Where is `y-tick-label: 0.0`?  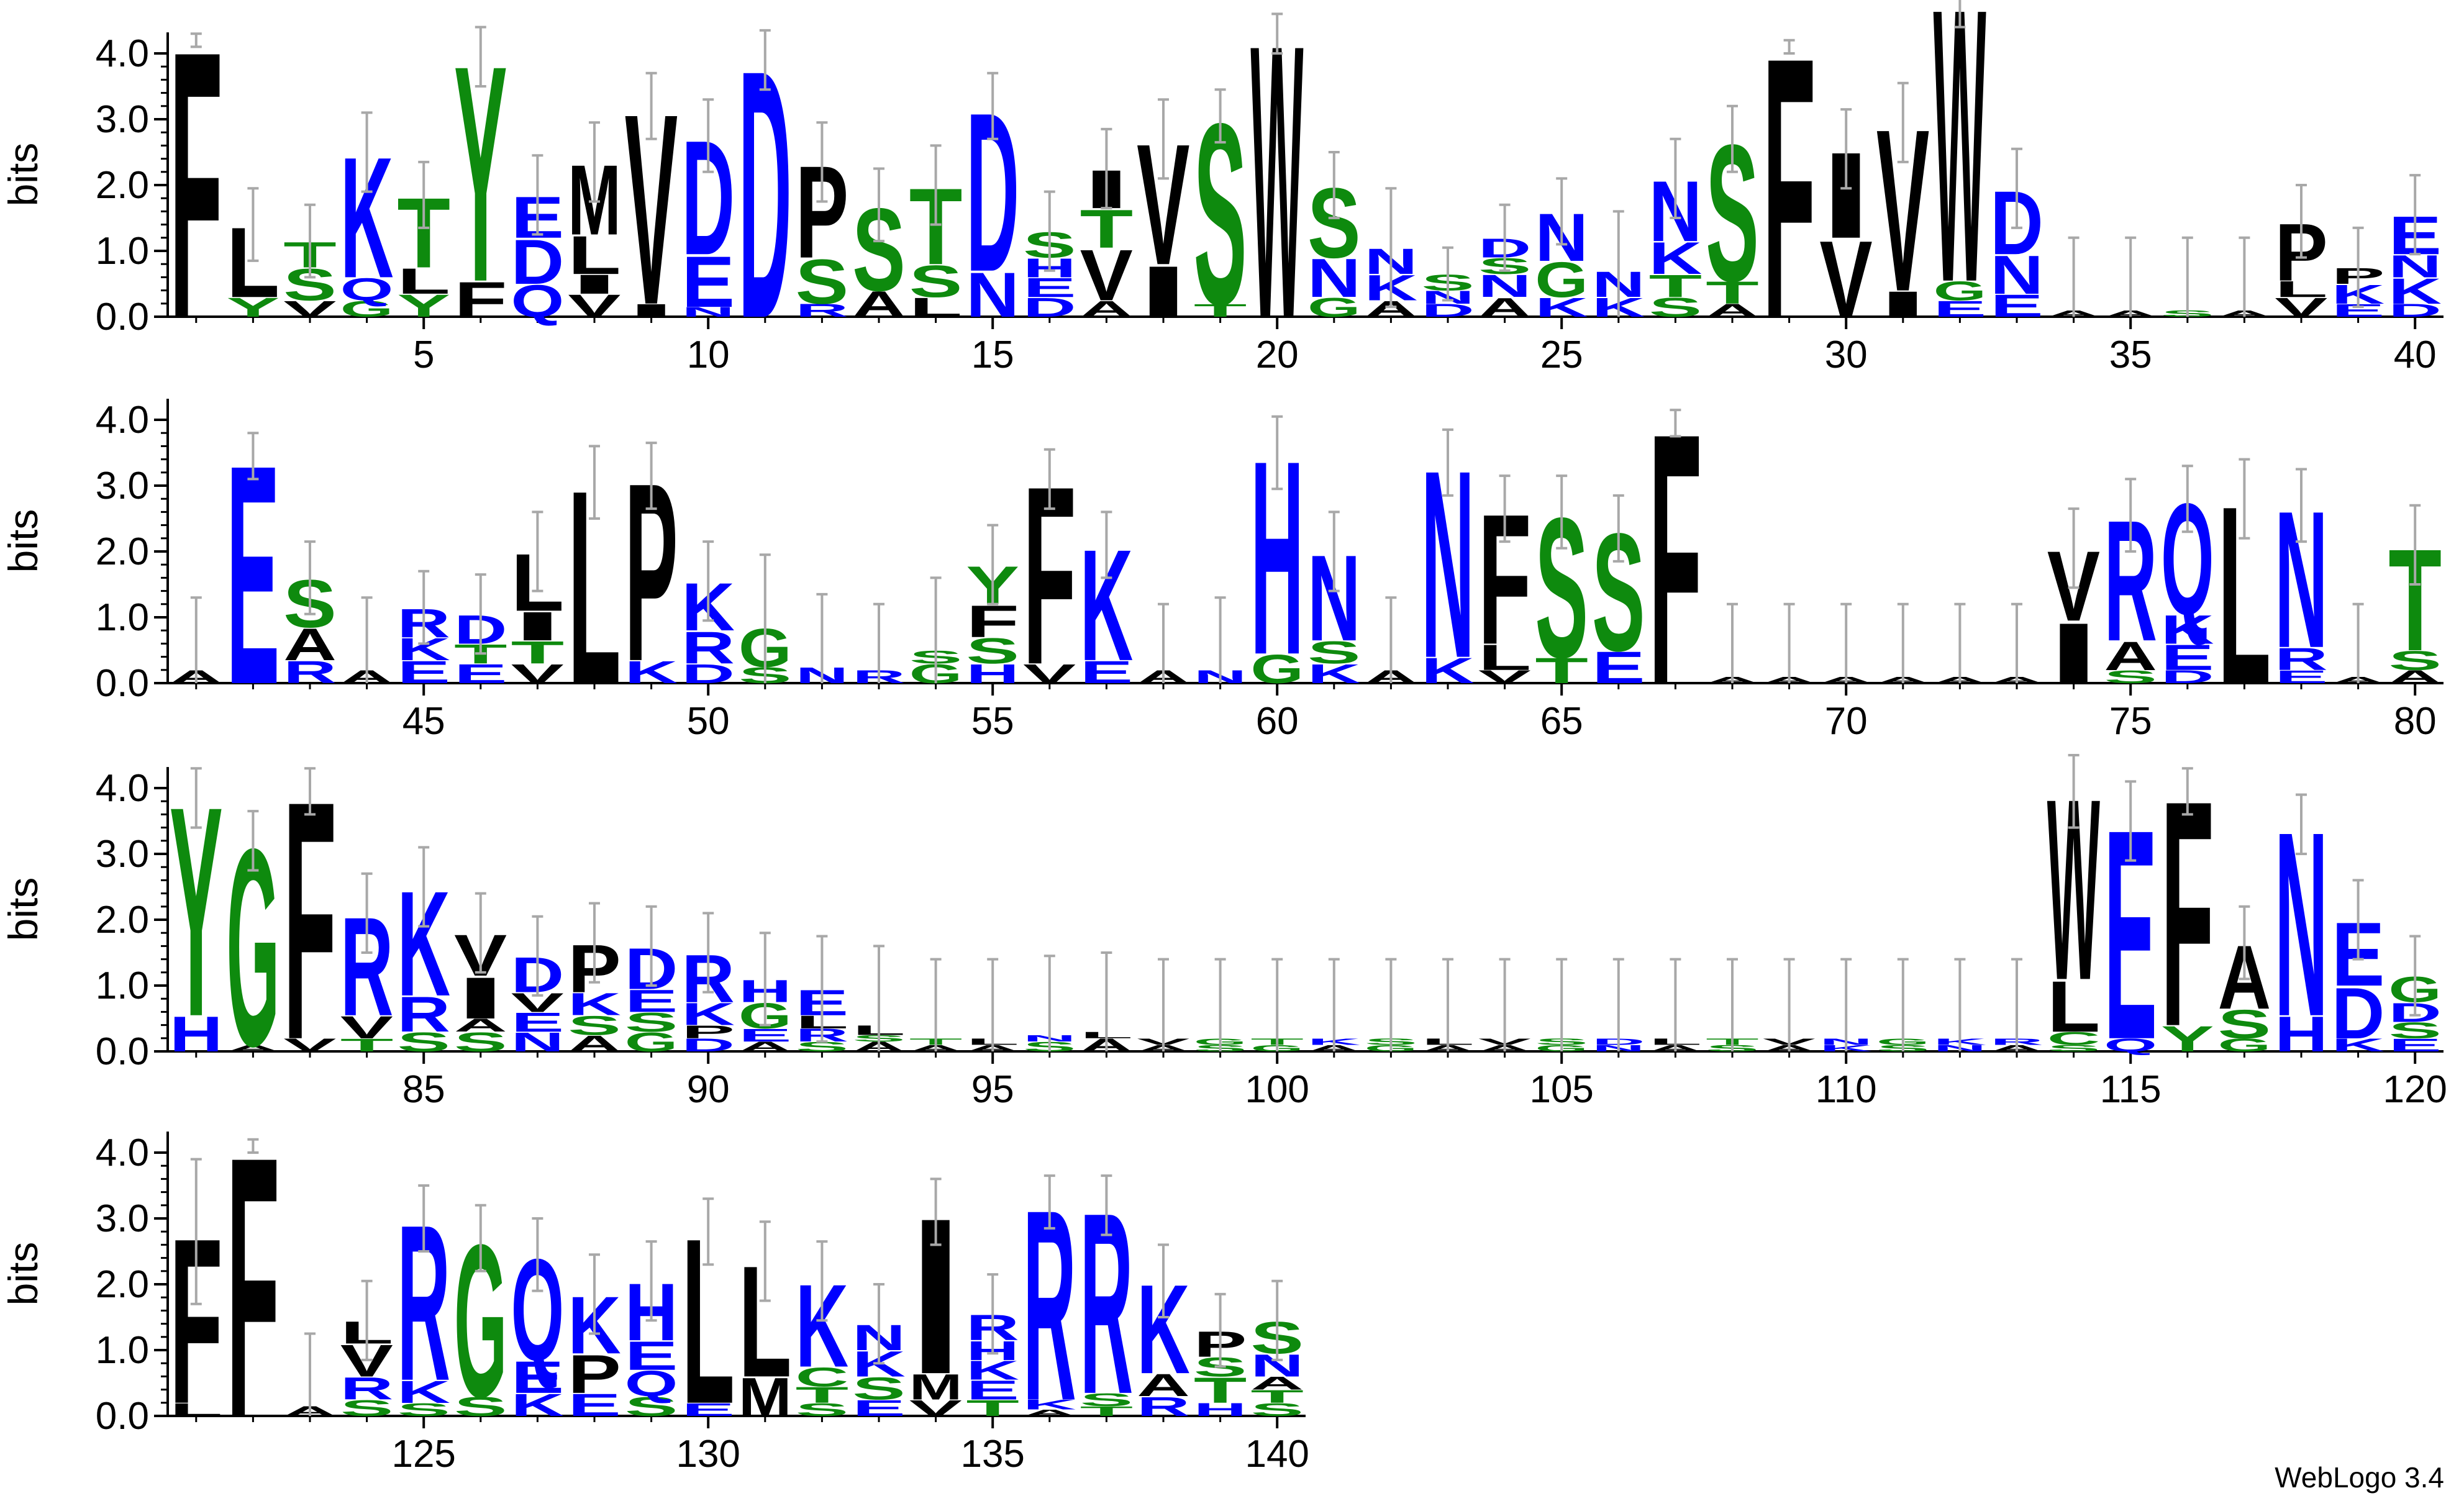 y-tick-label: 0.0 is located at coordinates (122, 1416).